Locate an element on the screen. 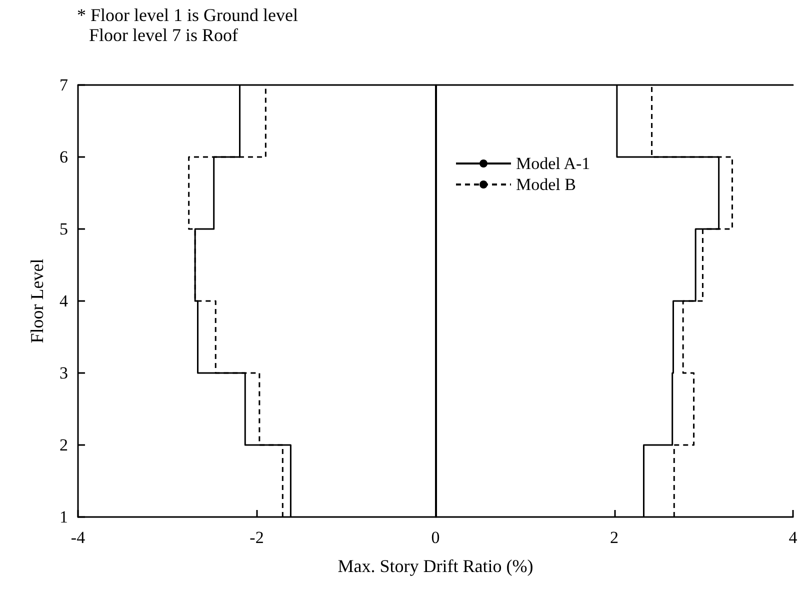 The width and height of the screenshot is (802, 601). y-axis-title: Floor Level is located at coordinates (37, 301).